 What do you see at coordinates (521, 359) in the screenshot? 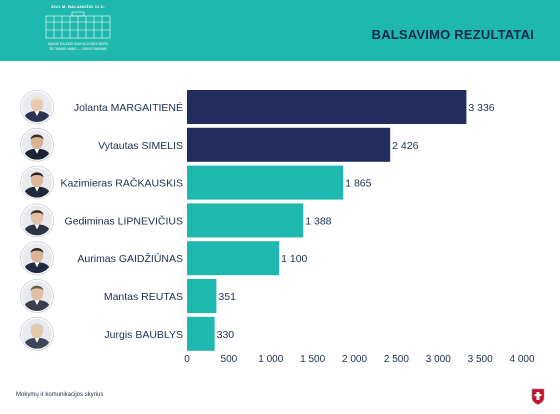
I see `x-tick-label: 4 000` at bounding box center [521, 359].